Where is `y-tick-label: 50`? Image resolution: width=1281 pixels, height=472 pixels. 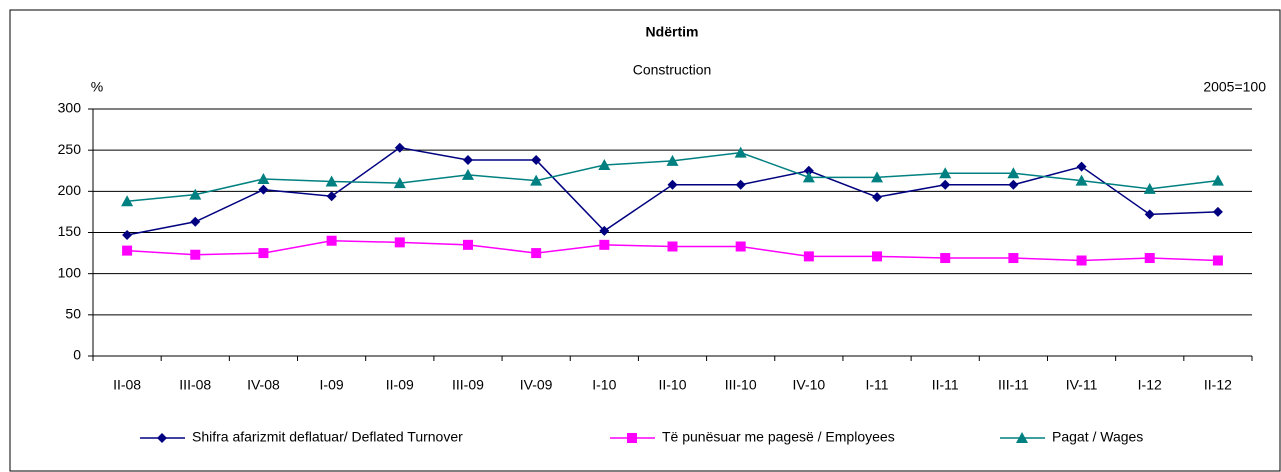
y-tick-label: 50 is located at coordinates (73, 314).